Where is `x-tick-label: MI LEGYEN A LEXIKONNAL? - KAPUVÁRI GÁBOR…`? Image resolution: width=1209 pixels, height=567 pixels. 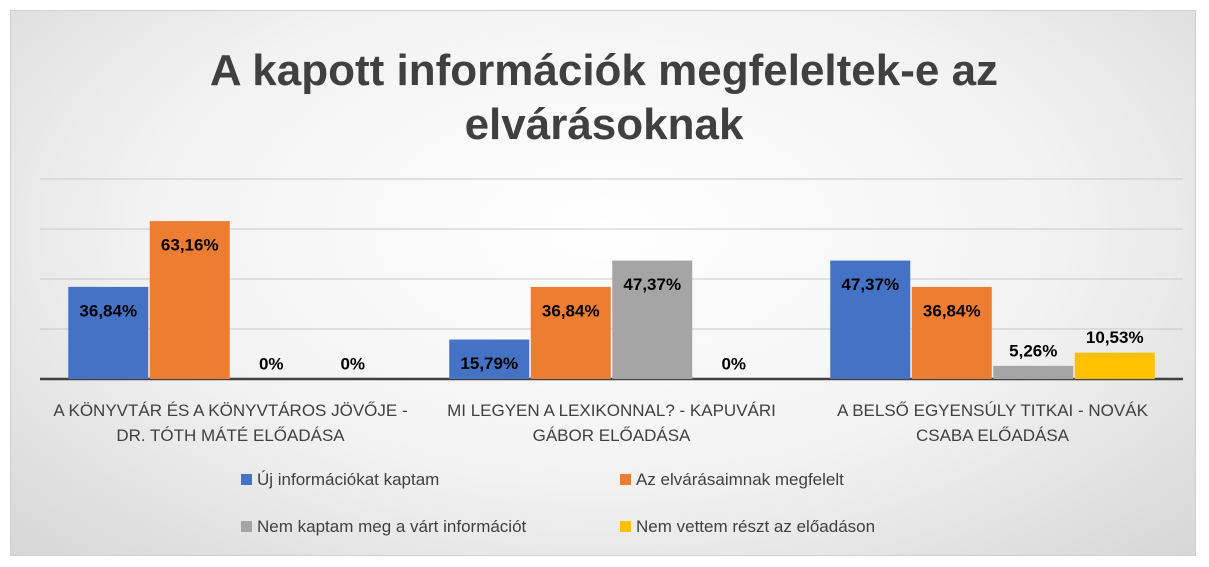
x-tick-label: MI LEGYEN A LEXIKONNAL? - KAPUVÁRI GÁBOR… is located at coordinates (611, 423).